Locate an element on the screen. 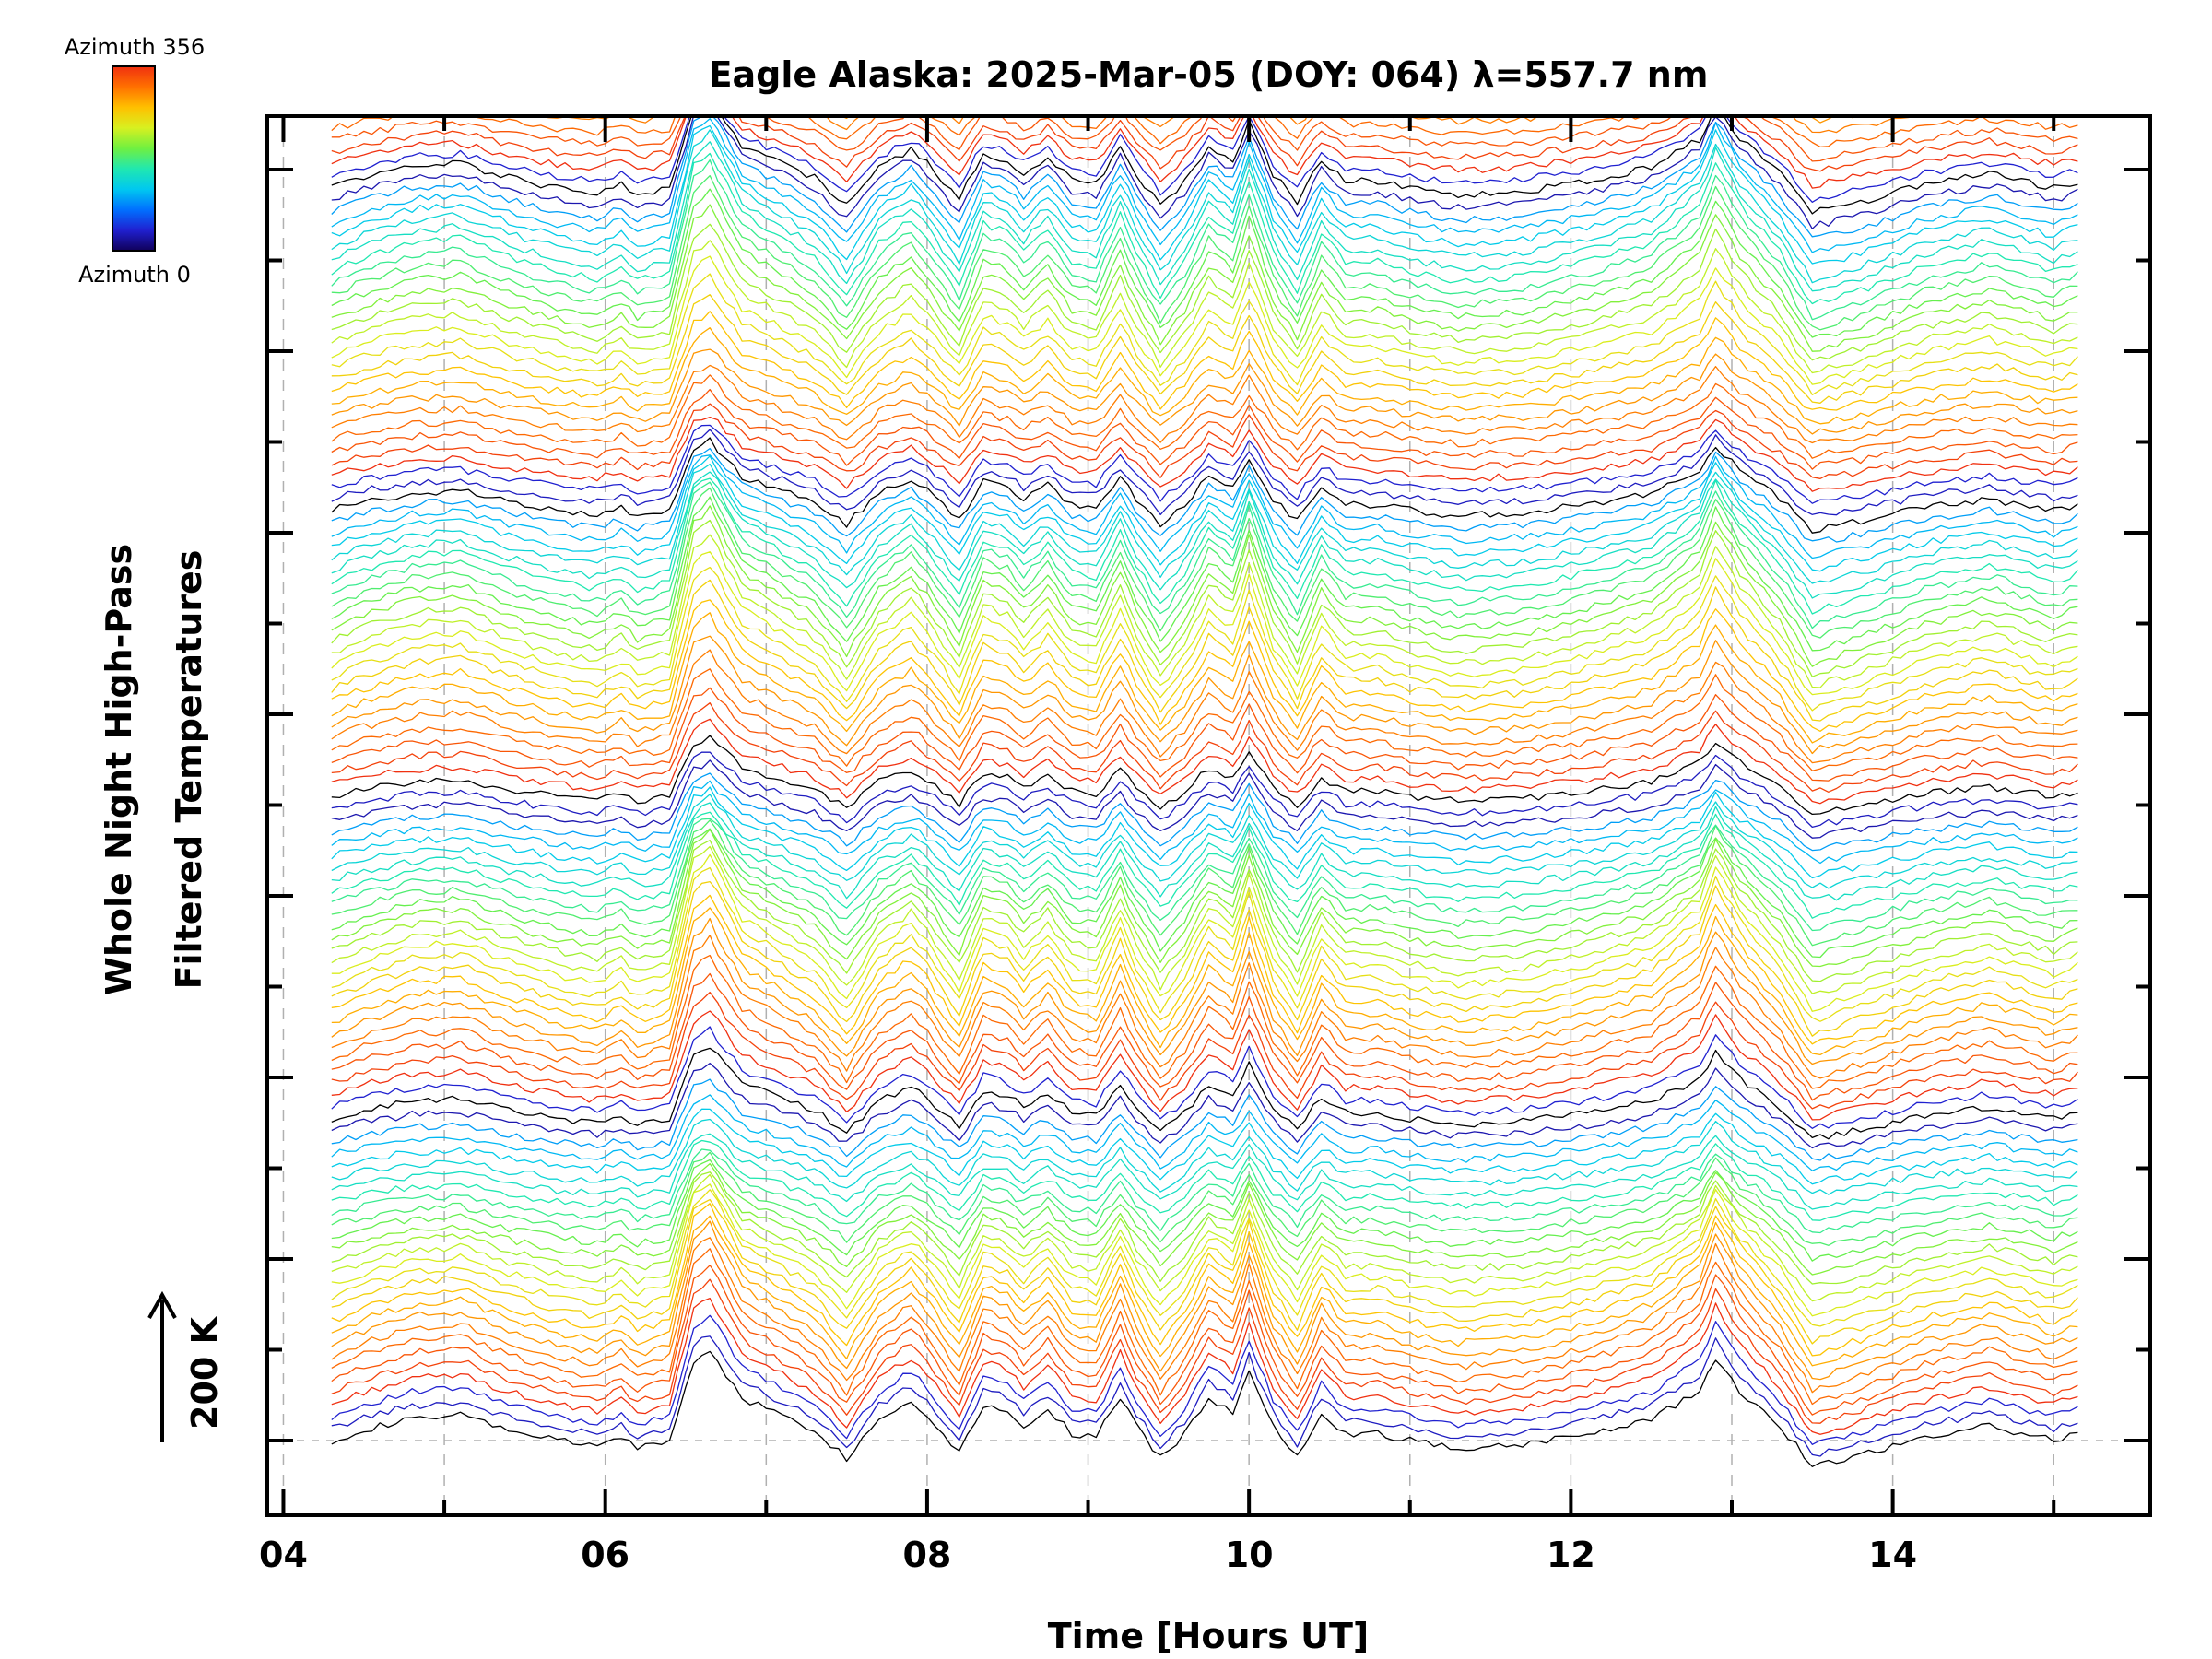  x-tick-label: 10 is located at coordinates (1249, 1555).